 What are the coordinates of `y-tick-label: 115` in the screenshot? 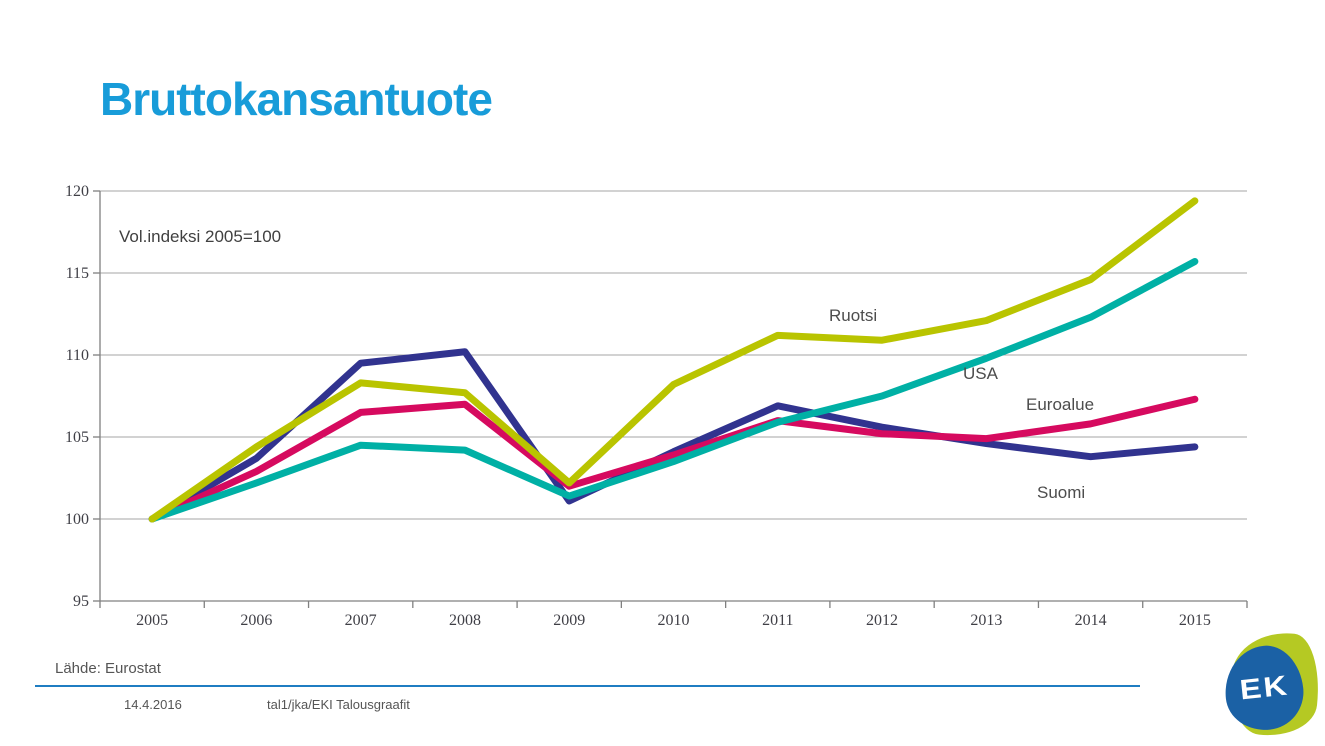 It's located at (77, 273).